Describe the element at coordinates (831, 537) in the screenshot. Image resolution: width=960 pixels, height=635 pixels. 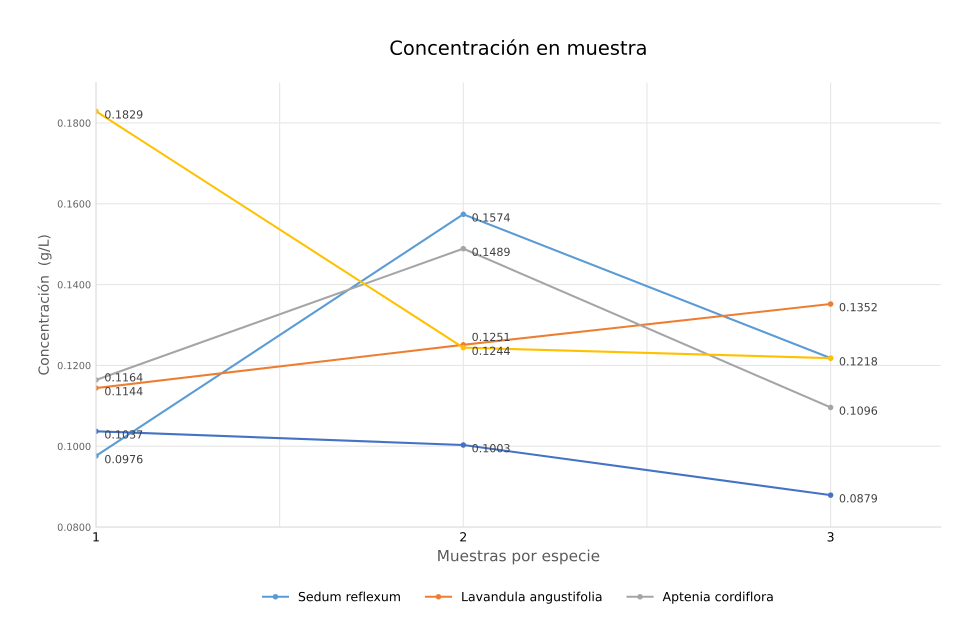
I see `x-tick-label: 3` at that location.